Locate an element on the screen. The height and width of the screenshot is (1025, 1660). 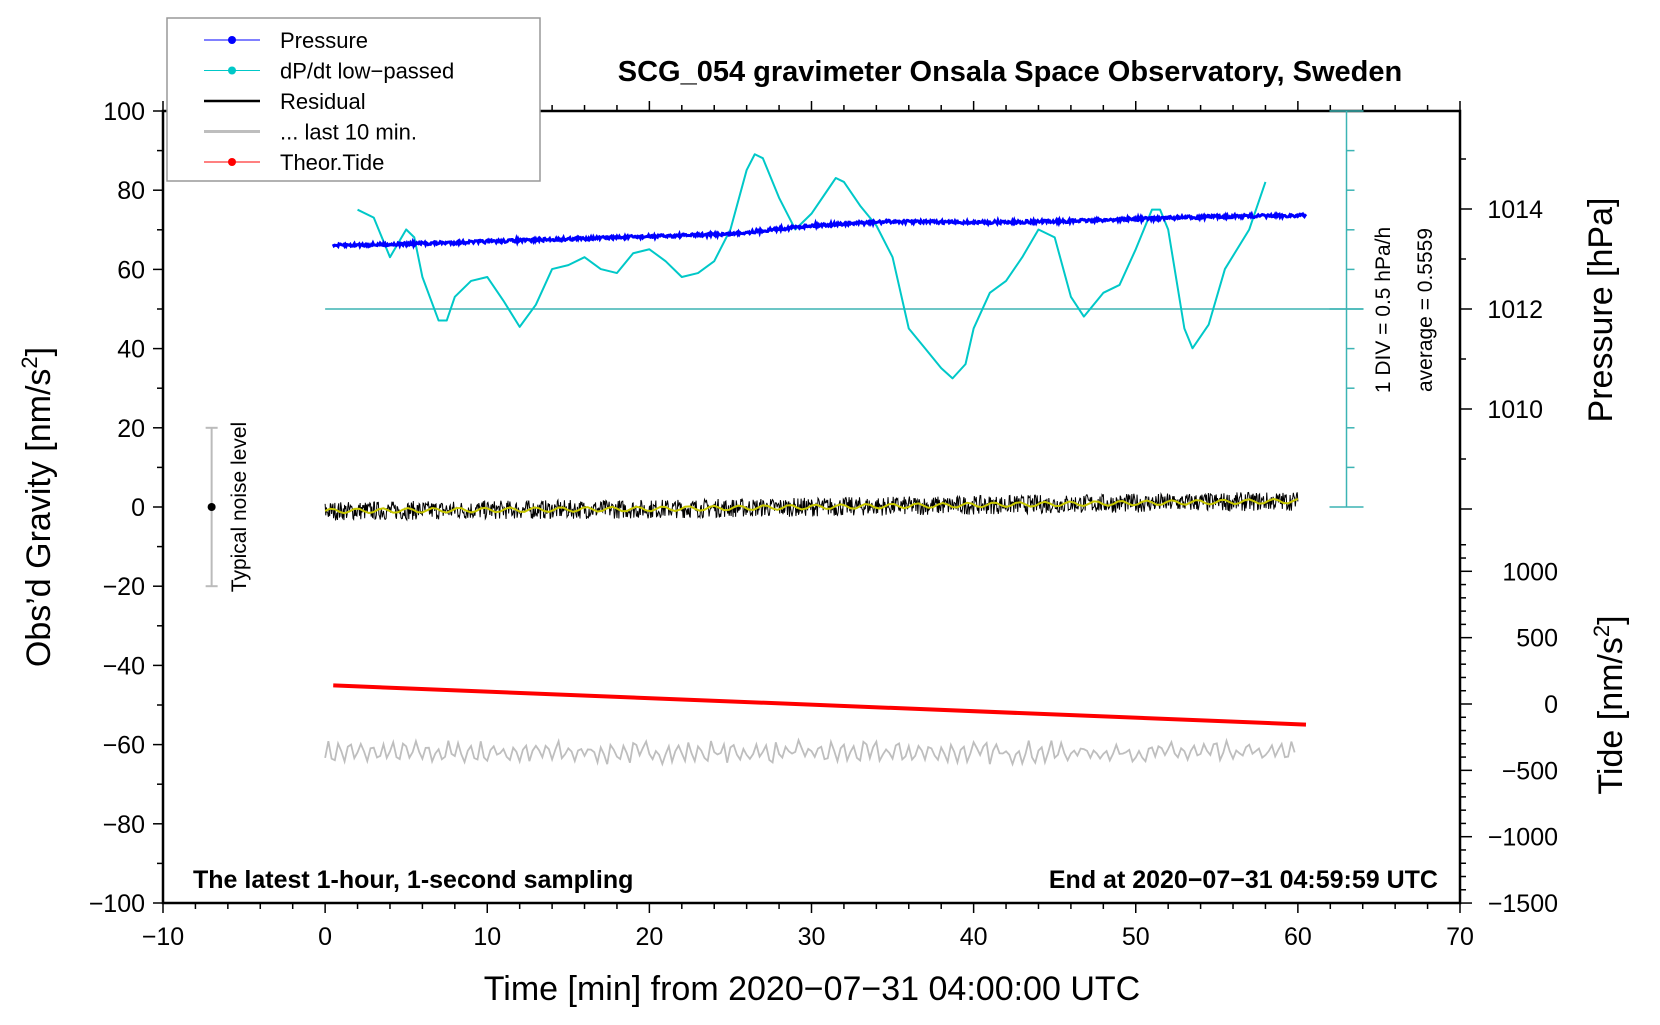
pressure-tick-label: 1010 is located at coordinates (1515, 410).